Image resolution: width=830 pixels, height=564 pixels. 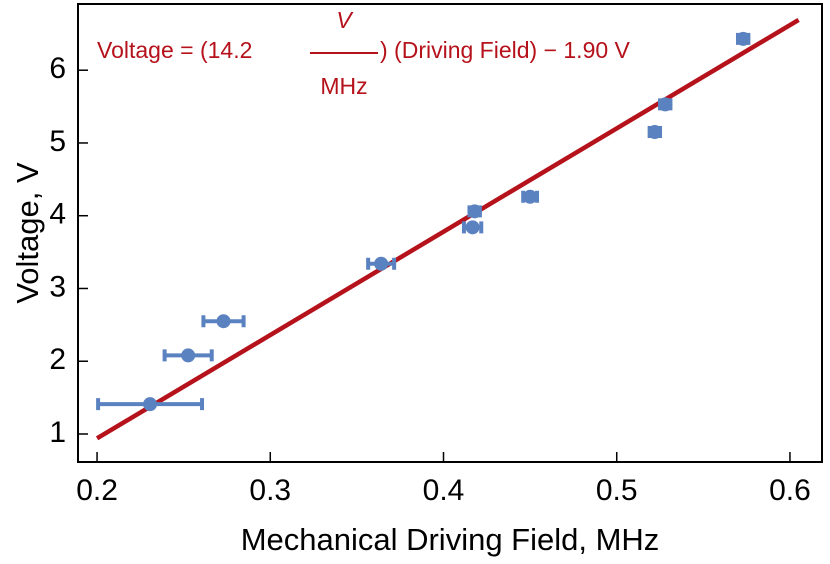 What do you see at coordinates (345, 20) in the screenshot?
I see `annotation: V` at bounding box center [345, 20].